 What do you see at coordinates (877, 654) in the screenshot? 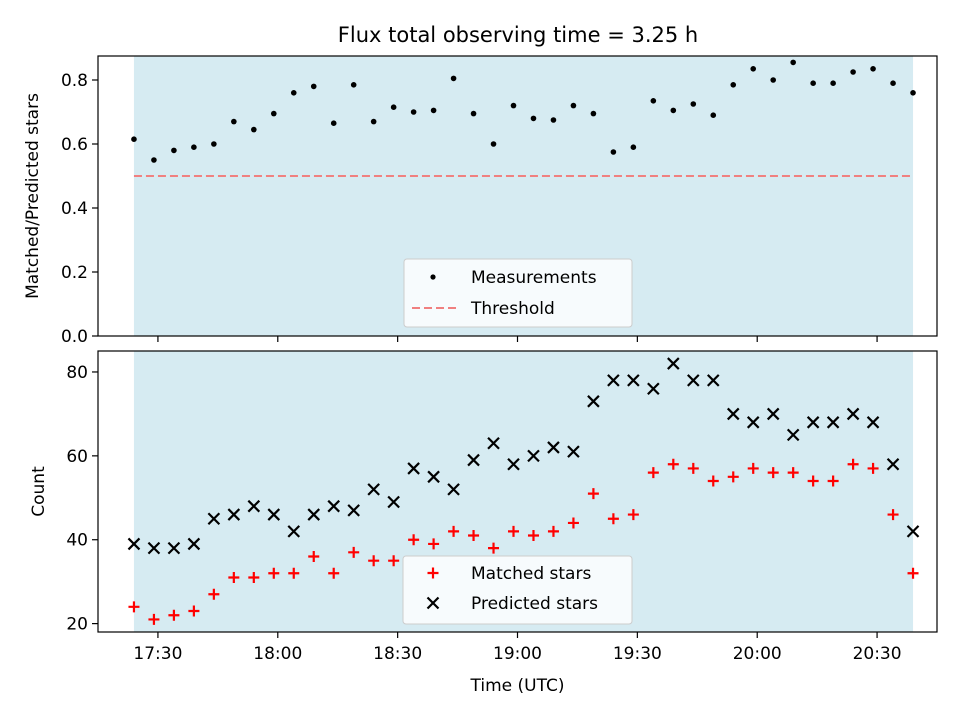
I see `bottom-x-tick-label: 20:30` at bounding box center [877, 654].